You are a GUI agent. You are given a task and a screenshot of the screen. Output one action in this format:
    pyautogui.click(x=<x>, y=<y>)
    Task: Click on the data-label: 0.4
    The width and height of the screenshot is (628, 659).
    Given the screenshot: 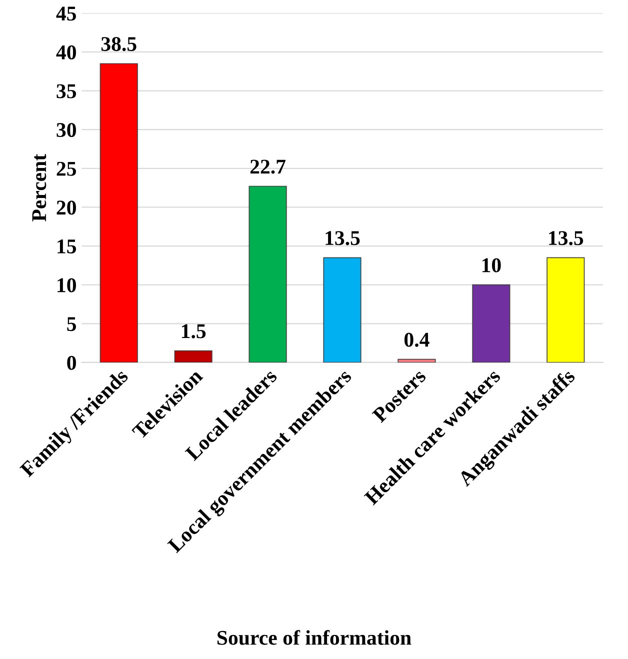 What is the action you would take?
    pyautogui.click(x=417, y=339)
    